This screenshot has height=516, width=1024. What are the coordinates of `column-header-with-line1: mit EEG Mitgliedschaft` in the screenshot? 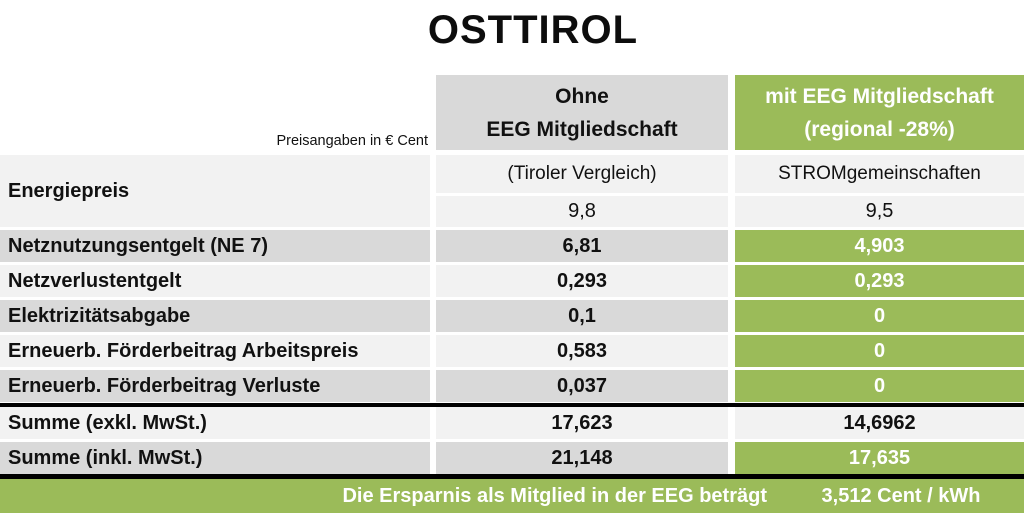 It's located at (879, 96).